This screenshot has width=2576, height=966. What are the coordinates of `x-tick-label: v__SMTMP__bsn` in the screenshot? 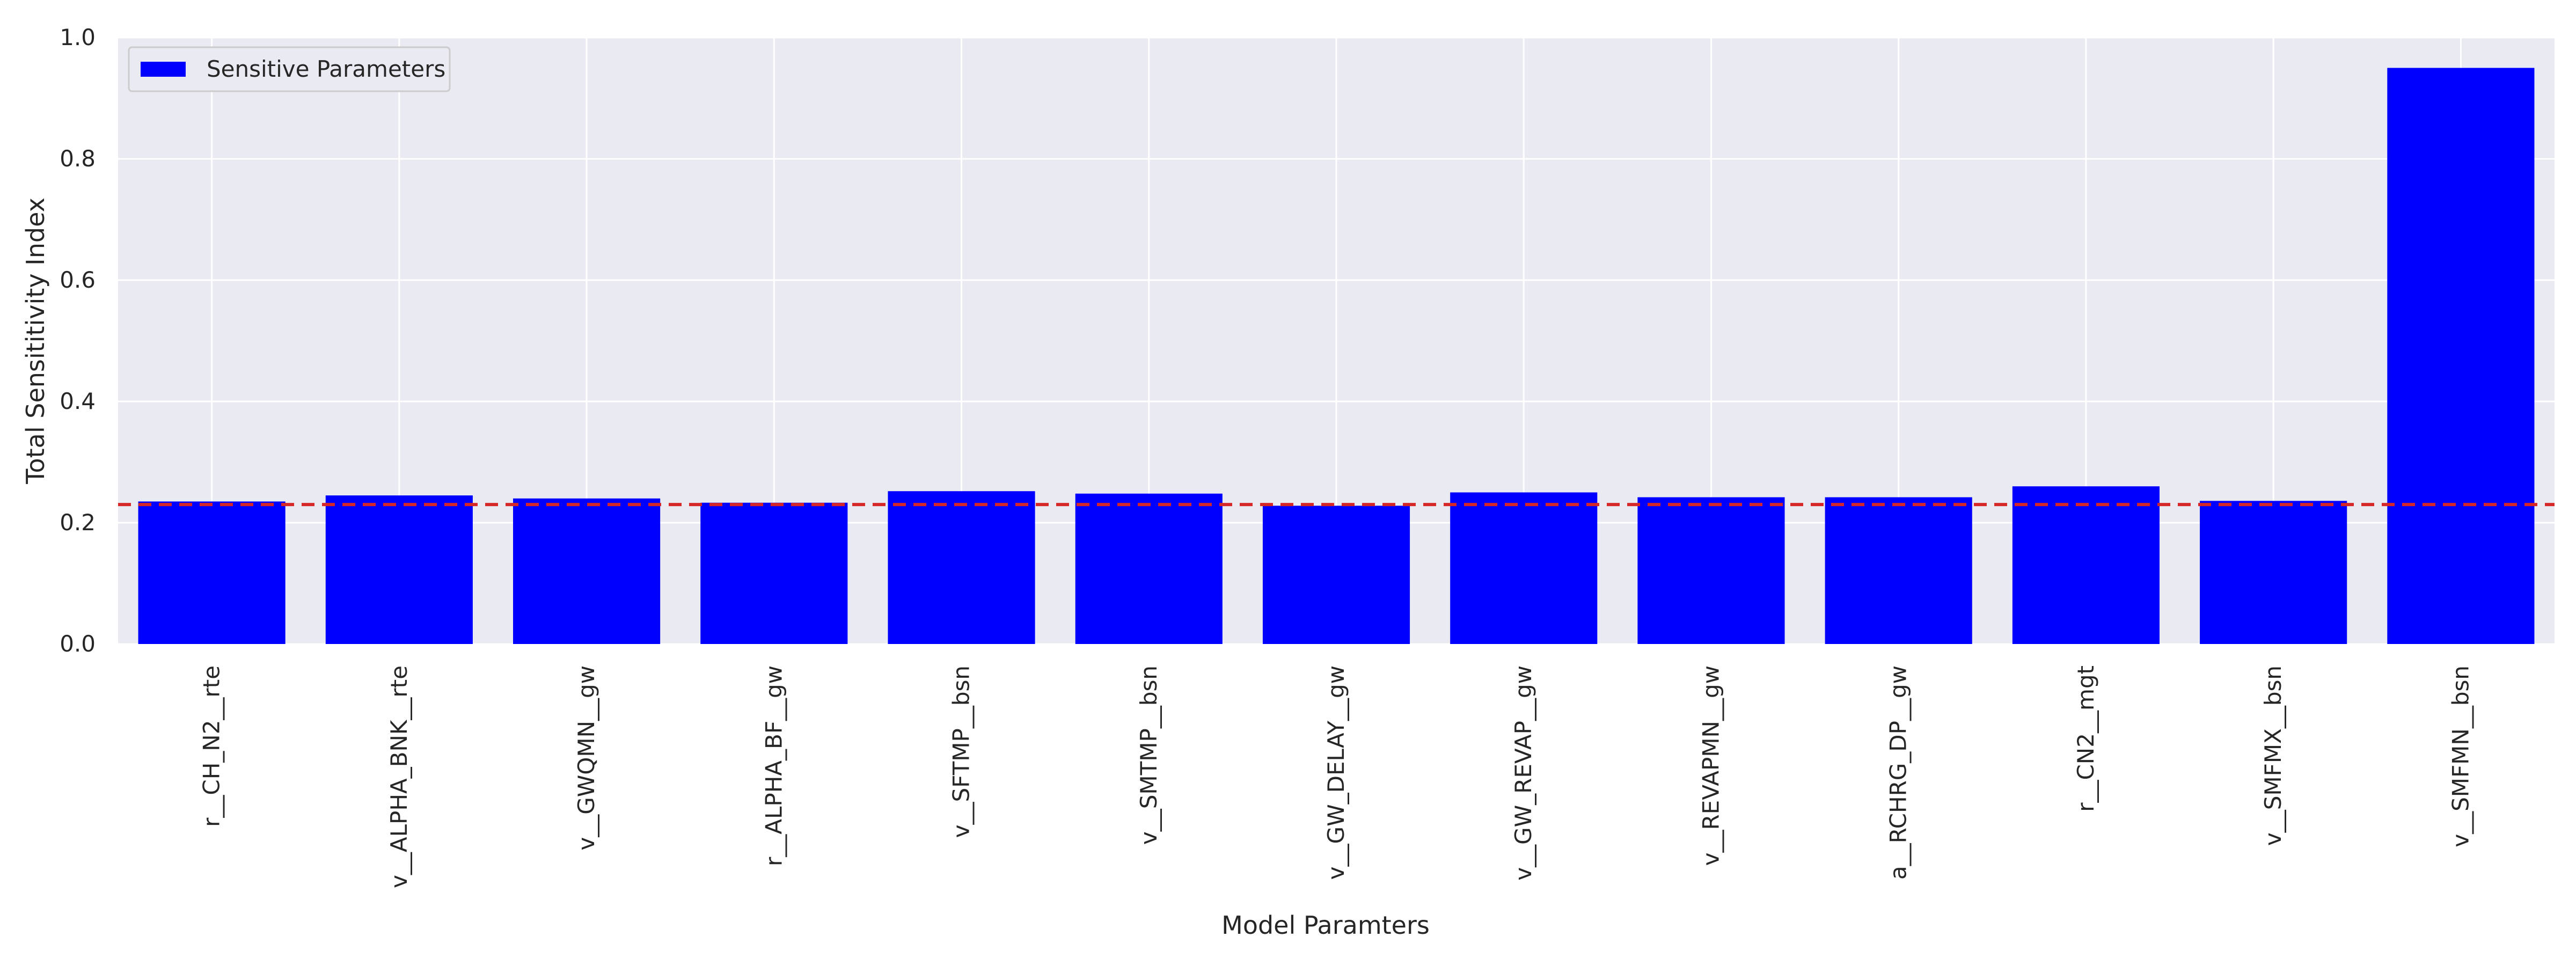 It's located at (1149, 755).